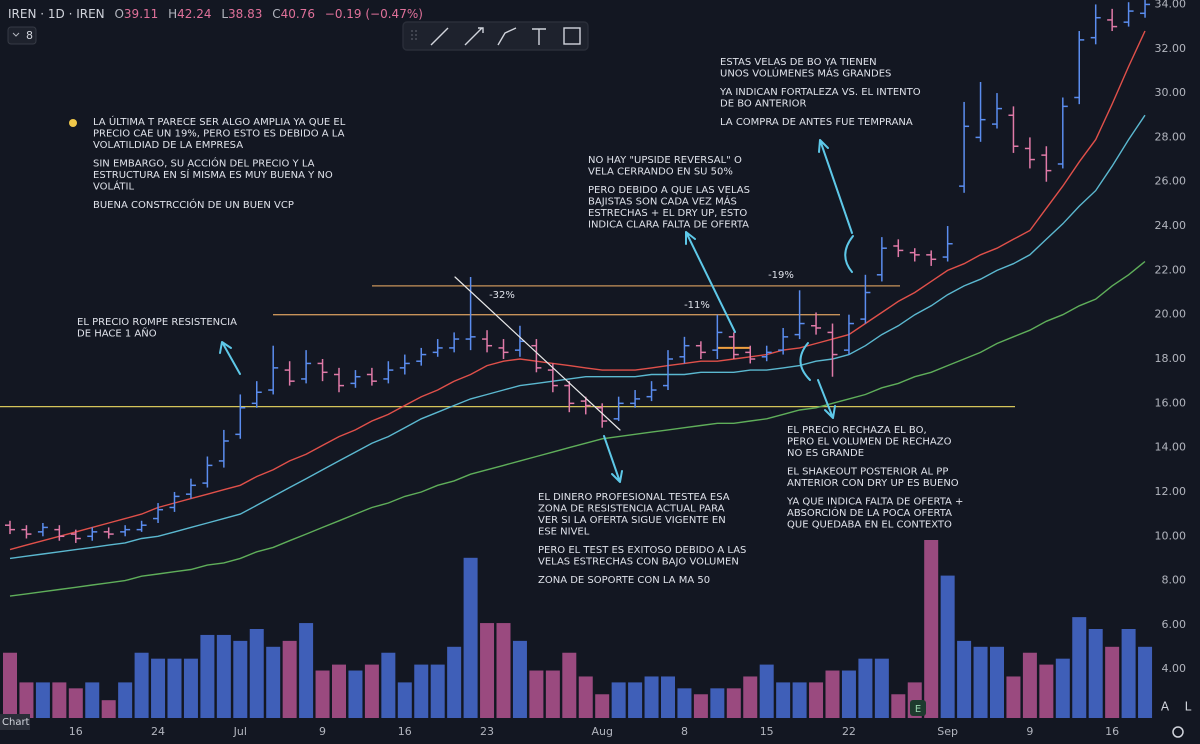 Image resolution: width=1200 pixels, height=744 pixels. What do you see at coordinates (113, 186) in the screenshot?
I see `annotation-line: VOLÁTIL` at bounding box center [113, 186].